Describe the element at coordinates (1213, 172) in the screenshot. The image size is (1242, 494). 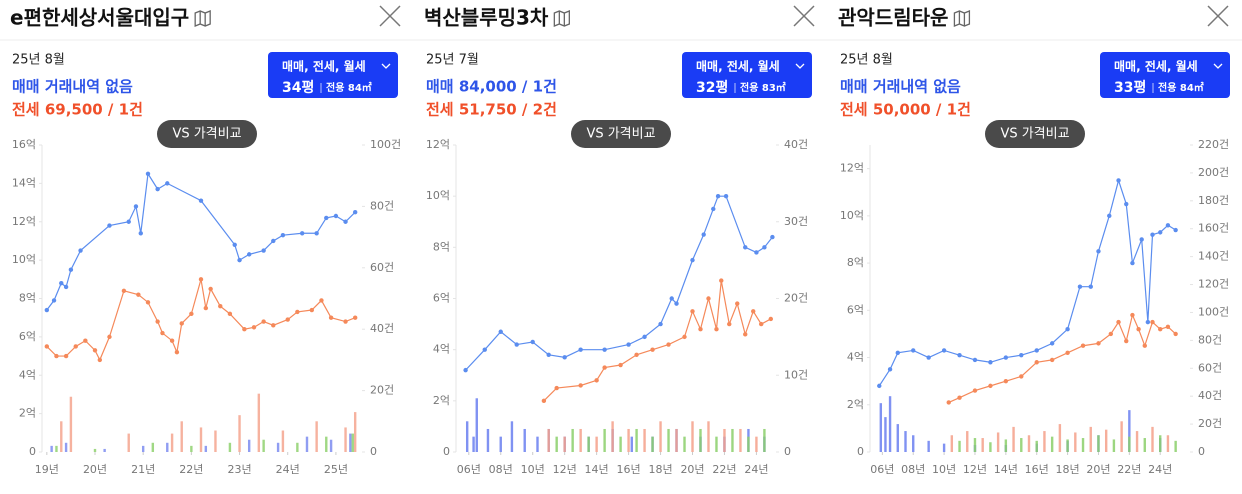
I see `y2-tick-label: 200건` at that location.